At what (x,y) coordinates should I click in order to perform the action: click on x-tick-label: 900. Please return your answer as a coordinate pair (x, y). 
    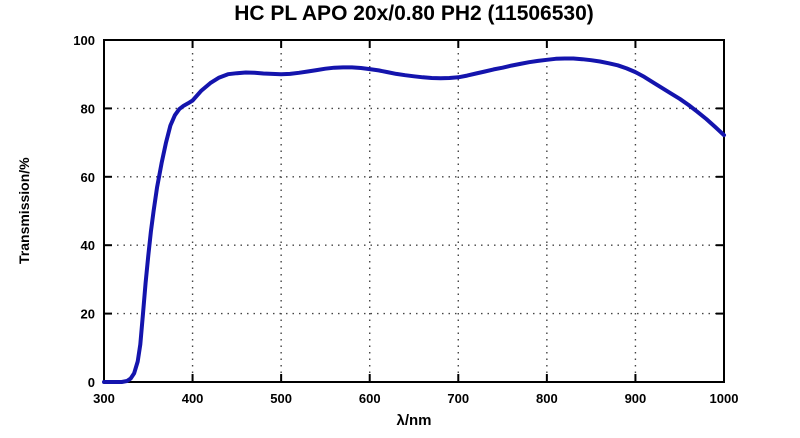
    Looking at the image, I should click on (636, 398).